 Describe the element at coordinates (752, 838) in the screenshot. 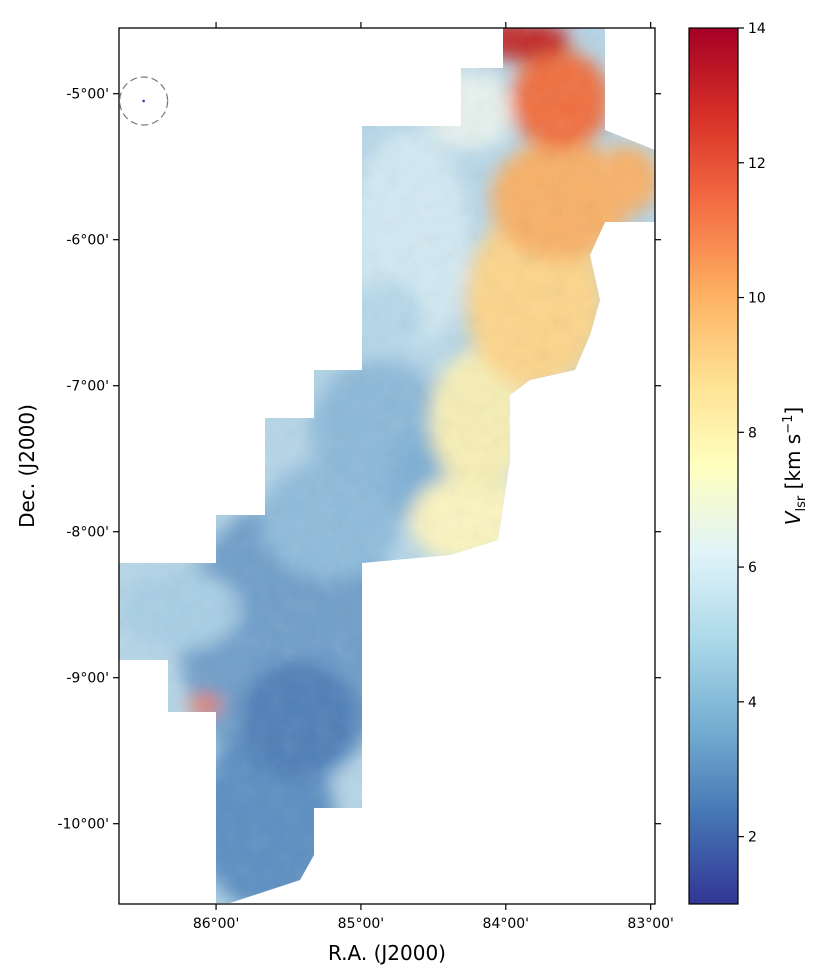

I see `colorbar-tick-label: 2` at that location.